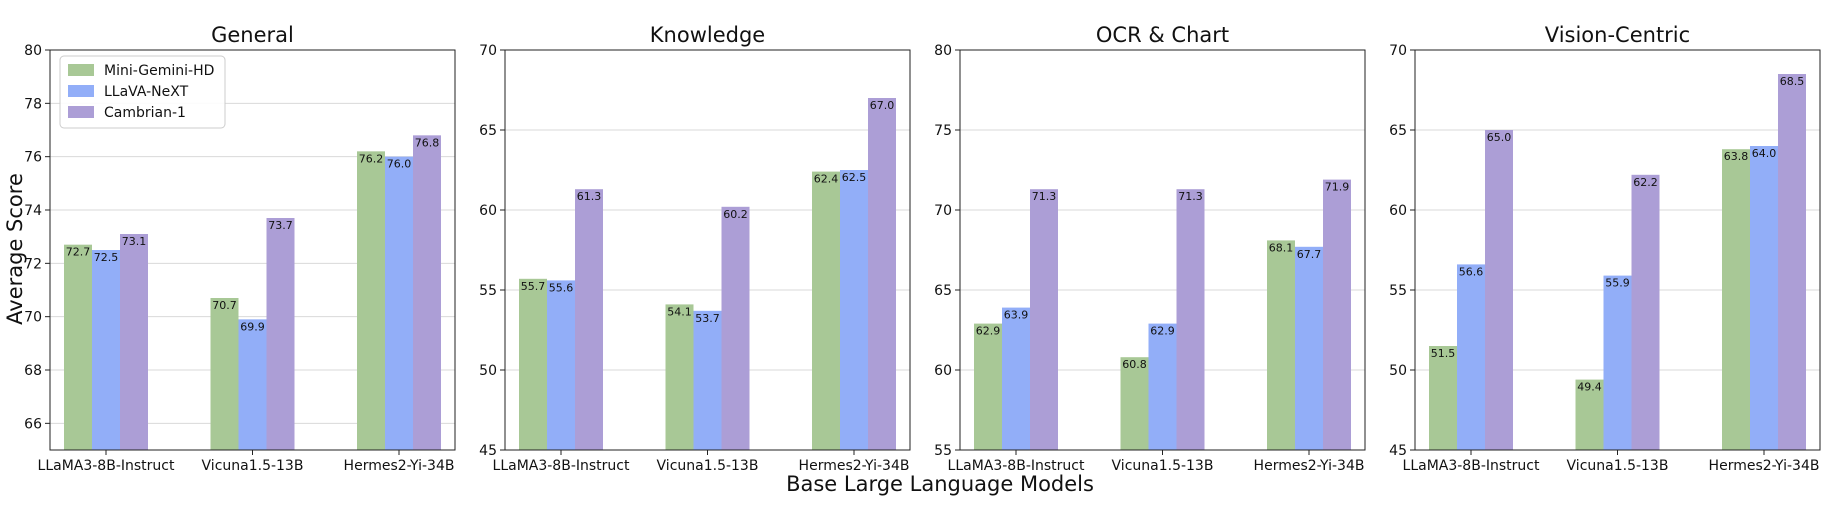 The image size is (1841, 512). What do you see at coordinates (1398, 451) in the screenshot?
I see `y-tick-label: 45` at bounding box center [1398, 451].